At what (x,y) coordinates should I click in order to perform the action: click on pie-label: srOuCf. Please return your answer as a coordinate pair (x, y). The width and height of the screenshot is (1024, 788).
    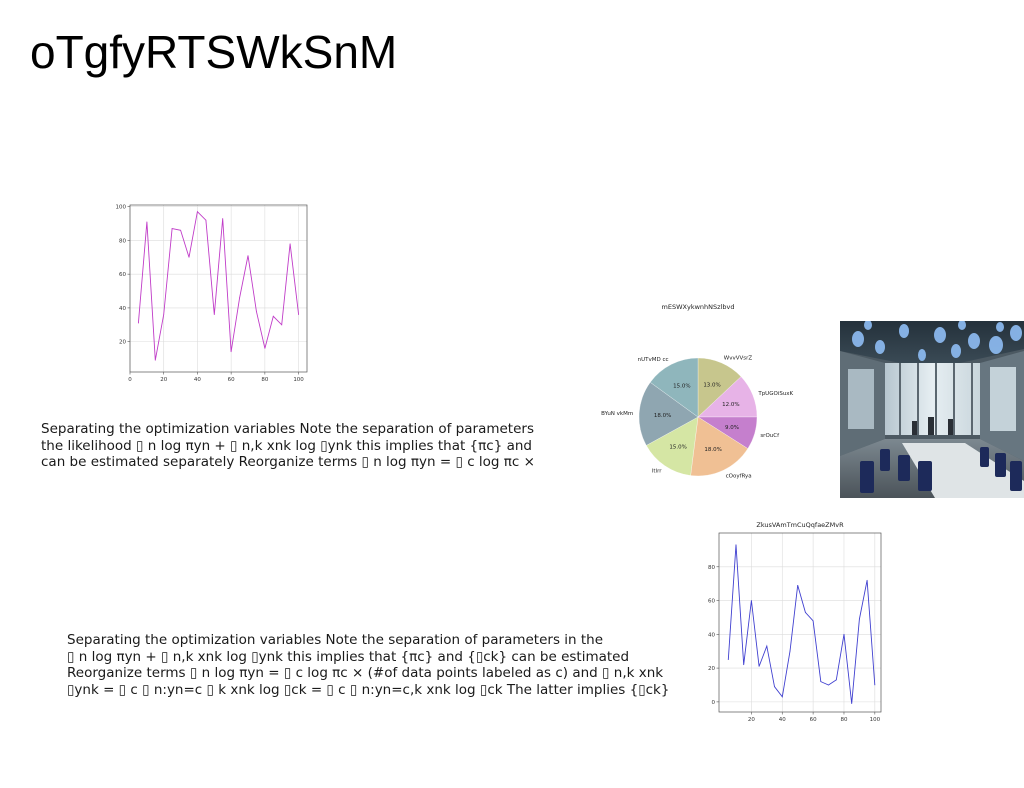
    Looking at the image, I should click on (770, 436).